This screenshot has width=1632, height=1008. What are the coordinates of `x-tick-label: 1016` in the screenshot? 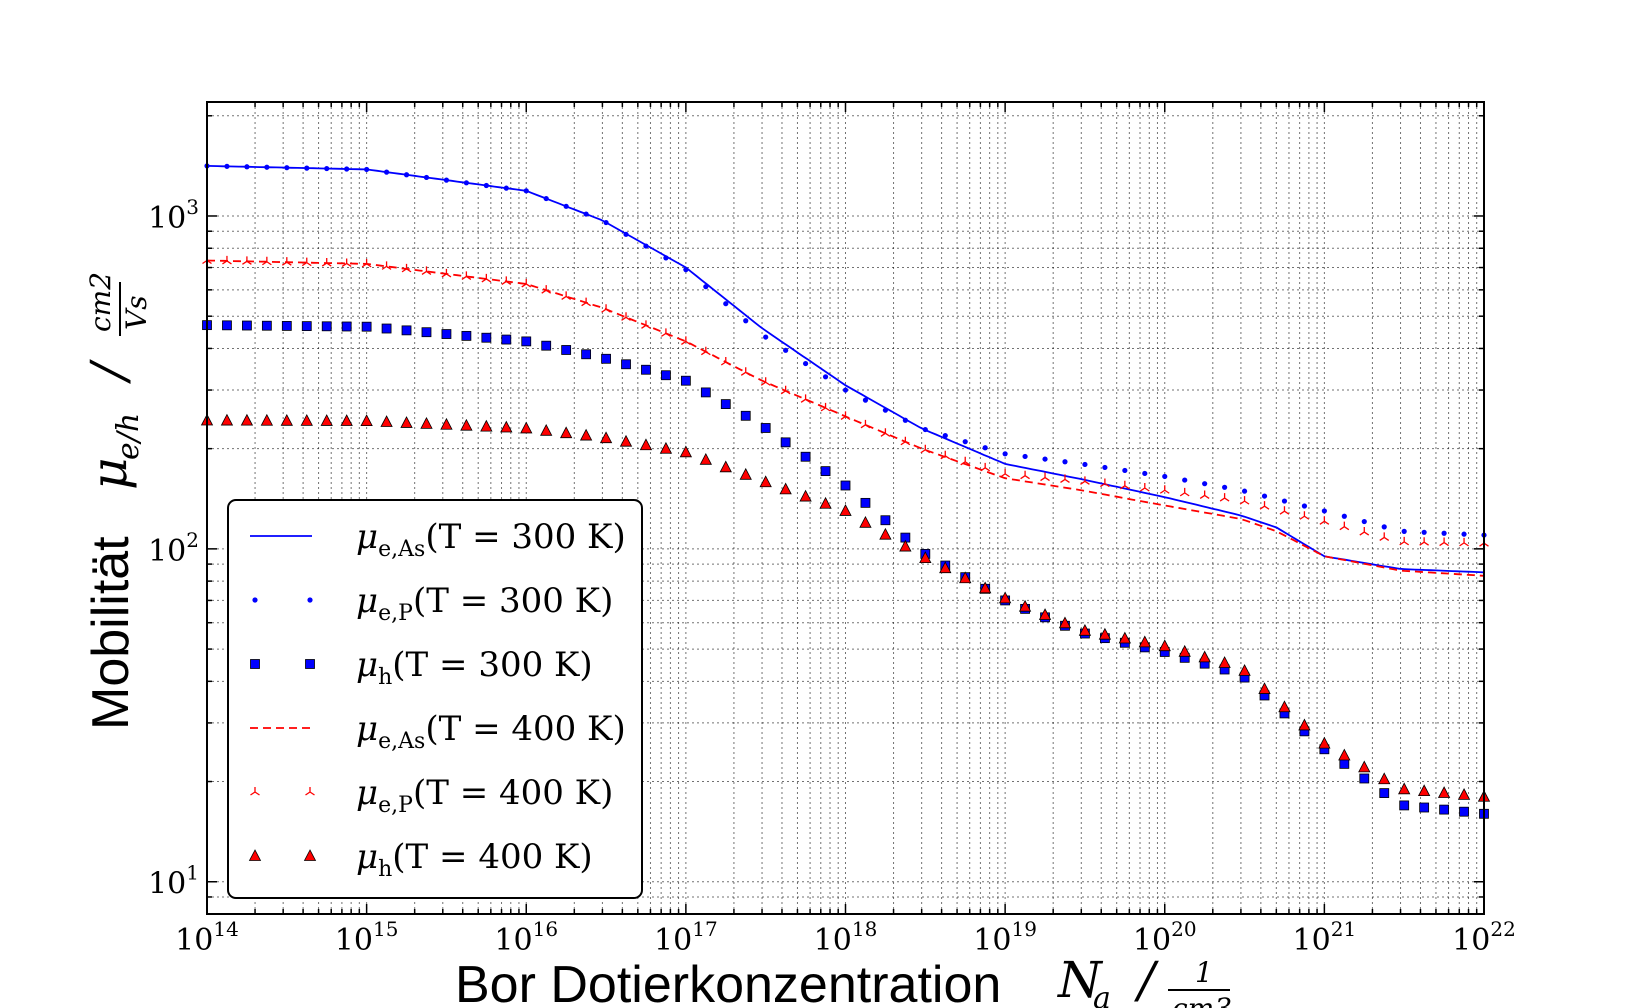 It's located at (526, 937).